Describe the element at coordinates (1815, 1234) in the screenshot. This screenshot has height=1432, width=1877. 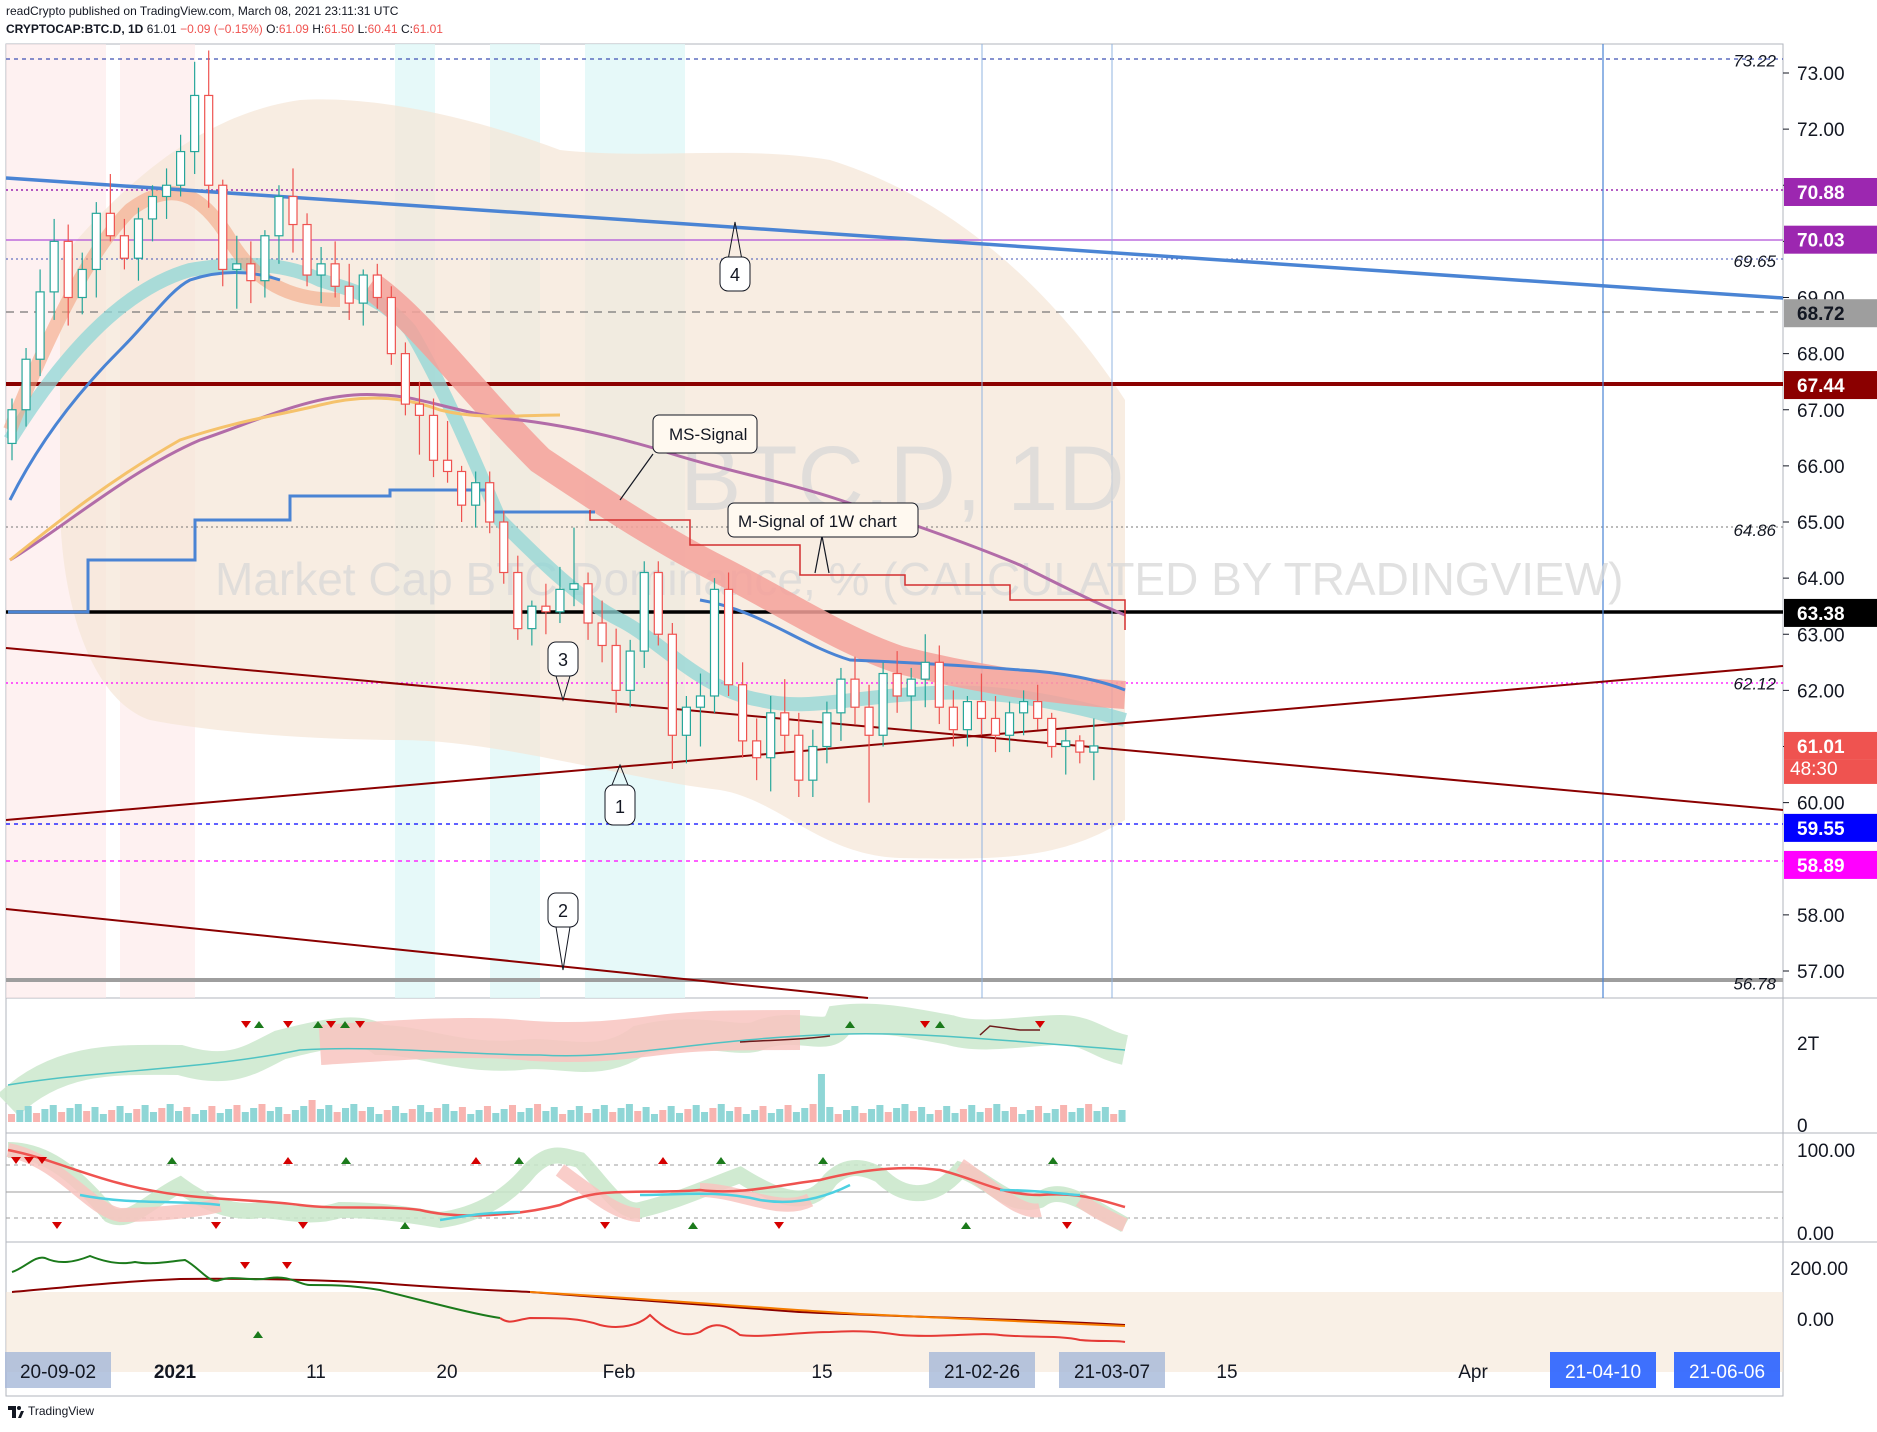
I see `osc1-scale-bottom: 0.00` at that location.